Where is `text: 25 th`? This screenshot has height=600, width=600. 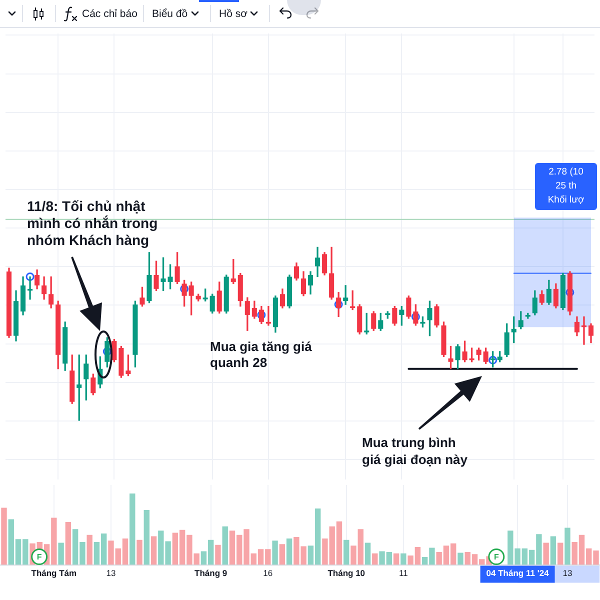
text: 25 th is located at coordinates (566, 186).